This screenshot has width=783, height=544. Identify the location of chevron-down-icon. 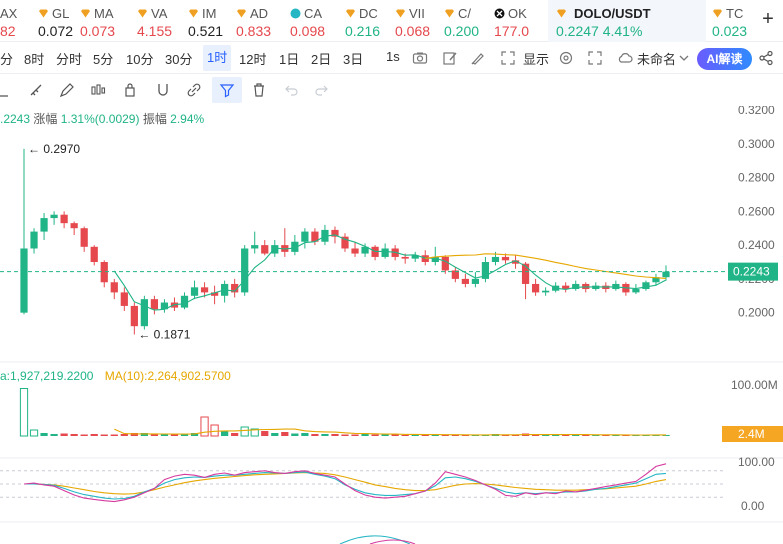
(684, 58).